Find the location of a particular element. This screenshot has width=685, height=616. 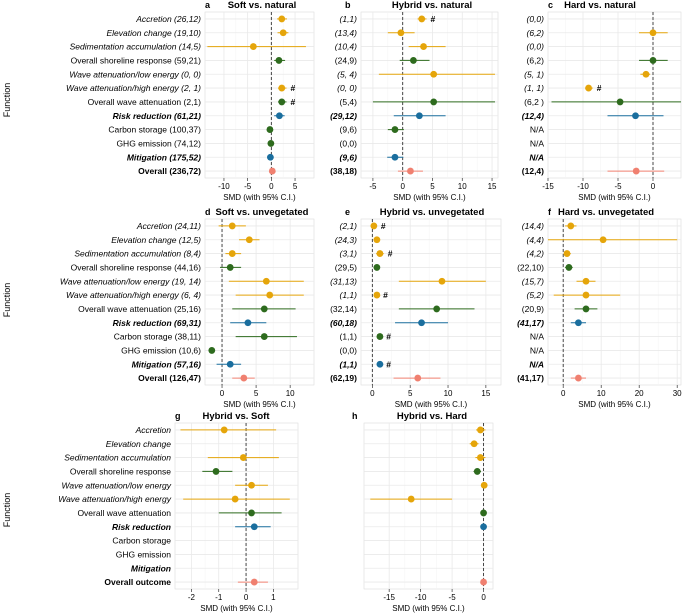

panel-letter: a is located at coordinates (208, 5).